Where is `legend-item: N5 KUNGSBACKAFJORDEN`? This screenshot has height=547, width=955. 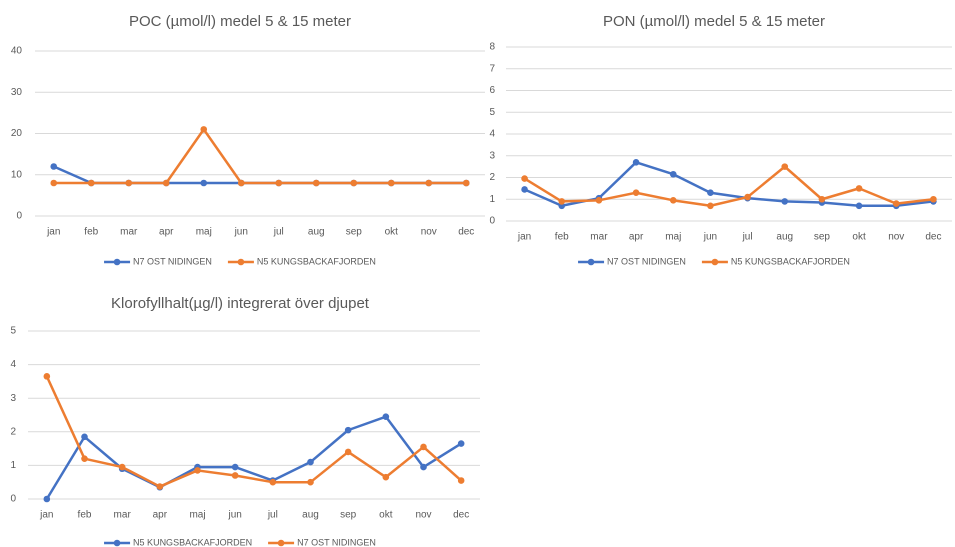
legend-item: N5 KUNGSBACKAFJORDEN is located at coordinates (775, 261).